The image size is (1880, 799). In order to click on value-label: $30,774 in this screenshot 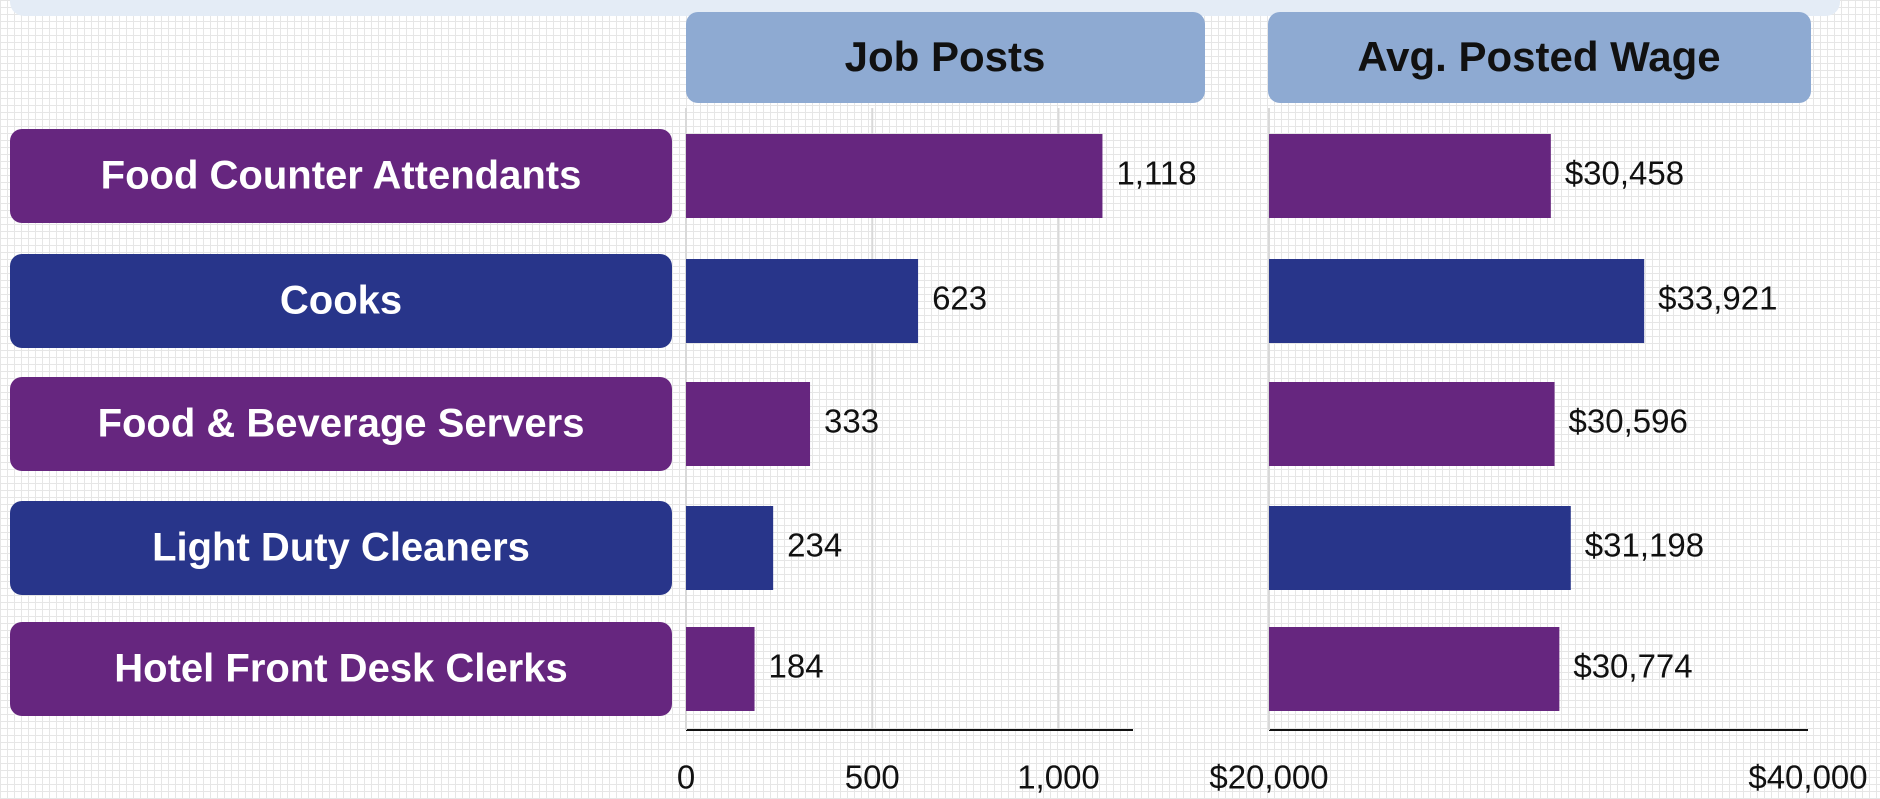, I will do `click(1632, 666)`.